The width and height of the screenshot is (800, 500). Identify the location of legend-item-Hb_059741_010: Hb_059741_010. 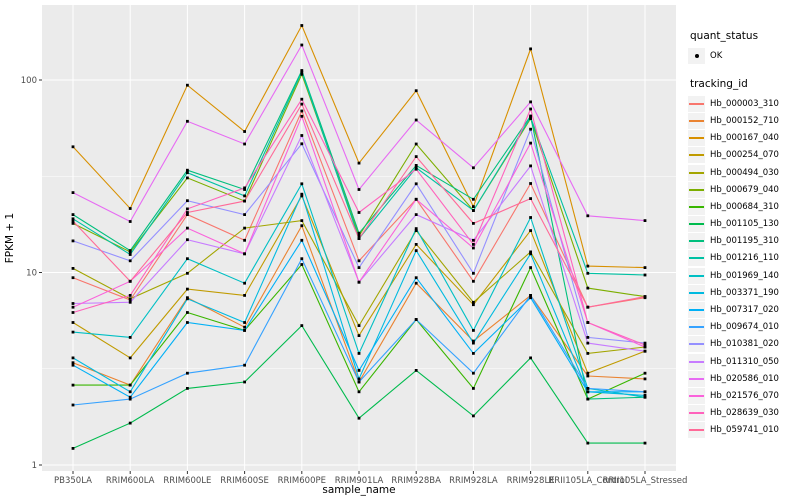
(744, 430).